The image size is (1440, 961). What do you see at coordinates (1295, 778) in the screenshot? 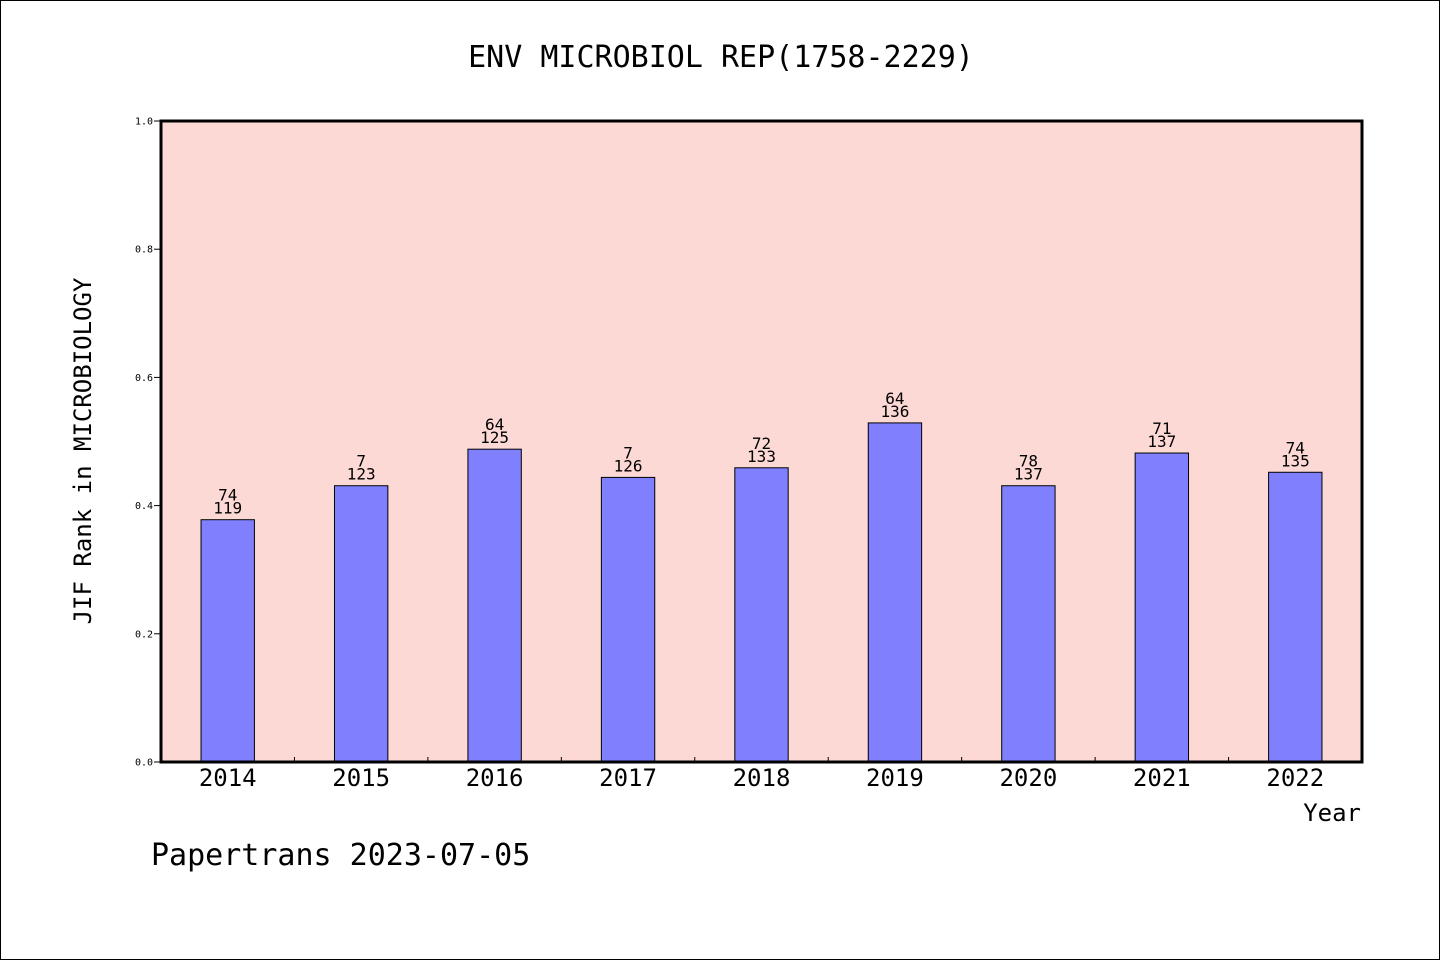
I see `x-tick-label: 2022` at bounding box center [1295, 778].